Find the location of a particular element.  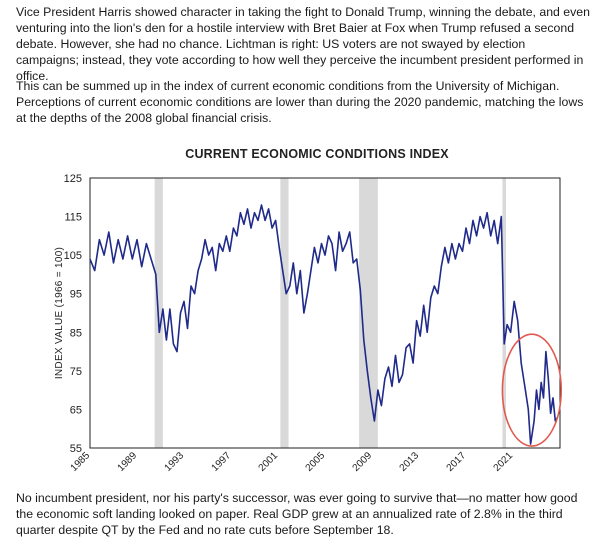

y-tick-label: 105 is located at coordinates (73, 256).